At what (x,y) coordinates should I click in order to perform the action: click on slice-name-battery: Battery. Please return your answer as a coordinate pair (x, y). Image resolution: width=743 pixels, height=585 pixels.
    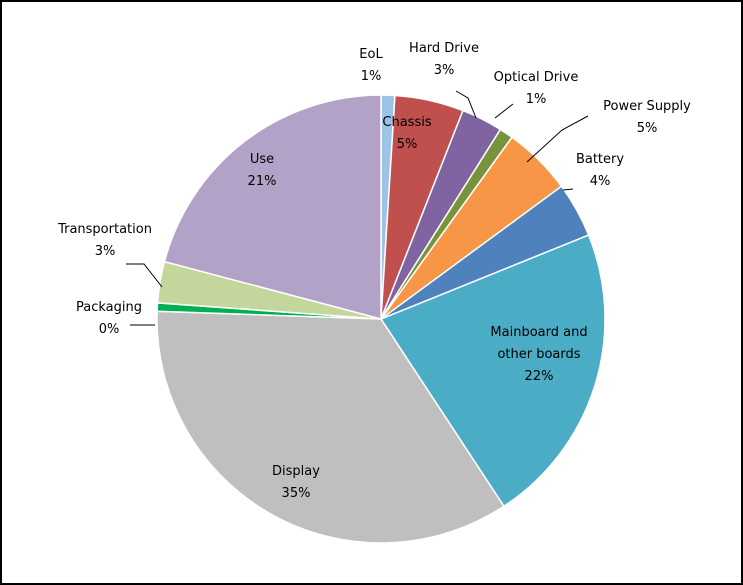
    Looking at the image, I should click on (600, 159).